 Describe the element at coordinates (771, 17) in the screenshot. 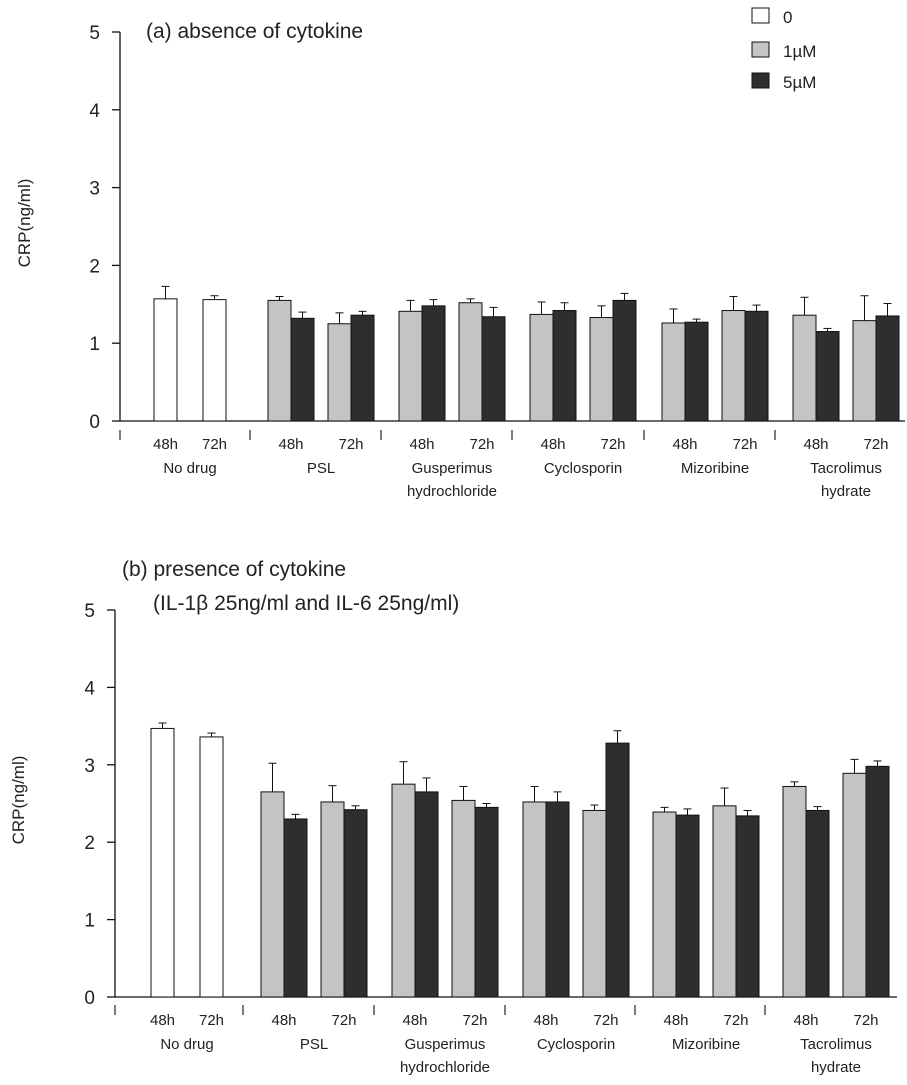

I see `legend-entry: 0` at that location.